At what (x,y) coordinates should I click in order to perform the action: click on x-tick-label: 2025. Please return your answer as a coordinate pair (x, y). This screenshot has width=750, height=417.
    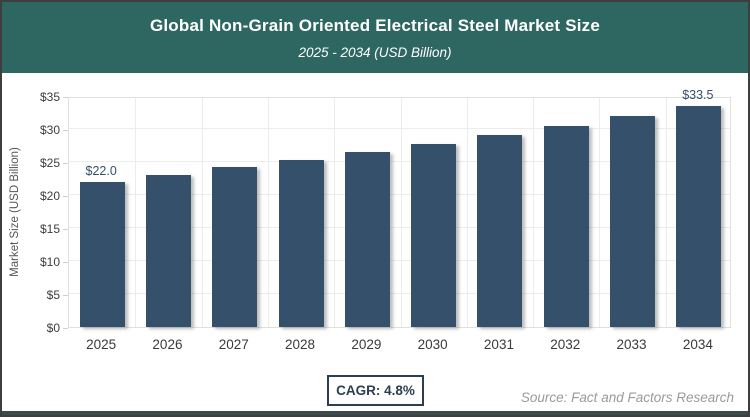
    Looking at the image, I should click on (101, 344).